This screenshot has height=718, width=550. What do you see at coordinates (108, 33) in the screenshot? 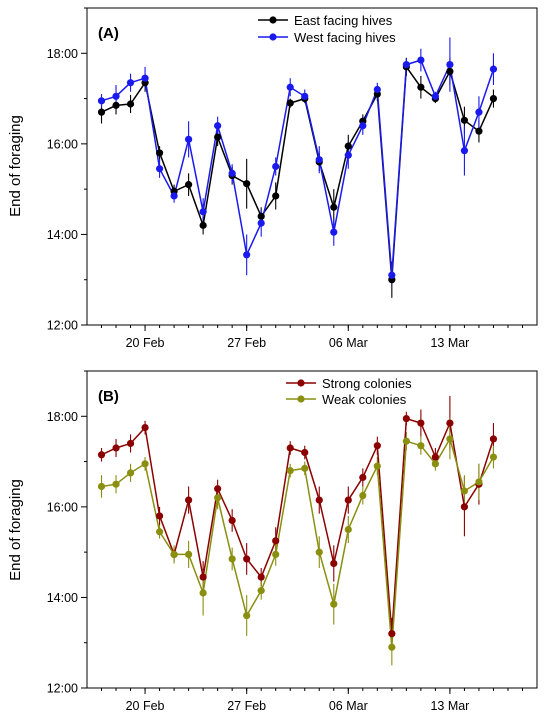
I see `panel-label: (A)` at bounding box center [108, 33].